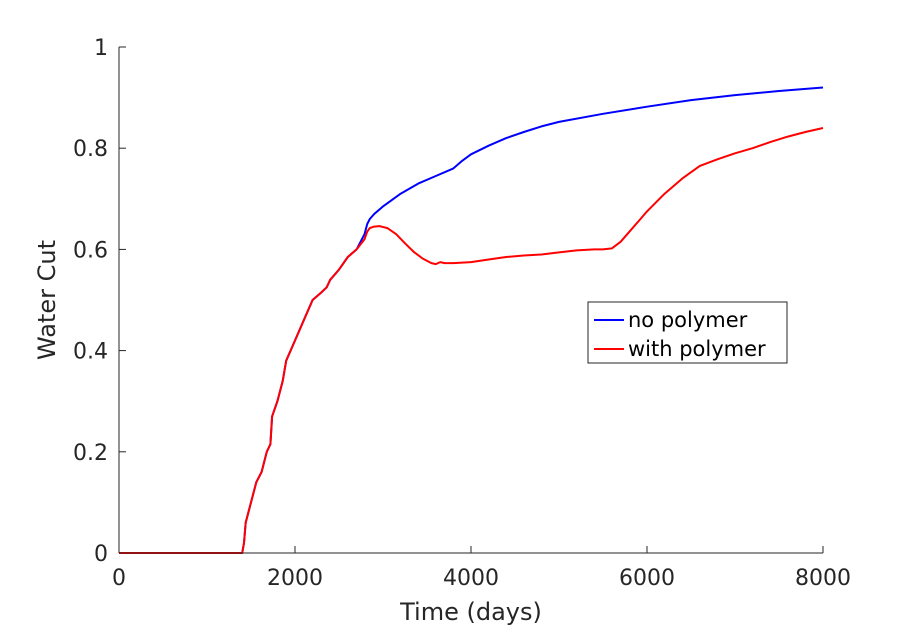 The height and width of the screenshot is (630, 910). What do you see at coordinates (90, 149) in the screenshot?
I see `y-tick-label: 0.8` at bounding box center [90, 149].